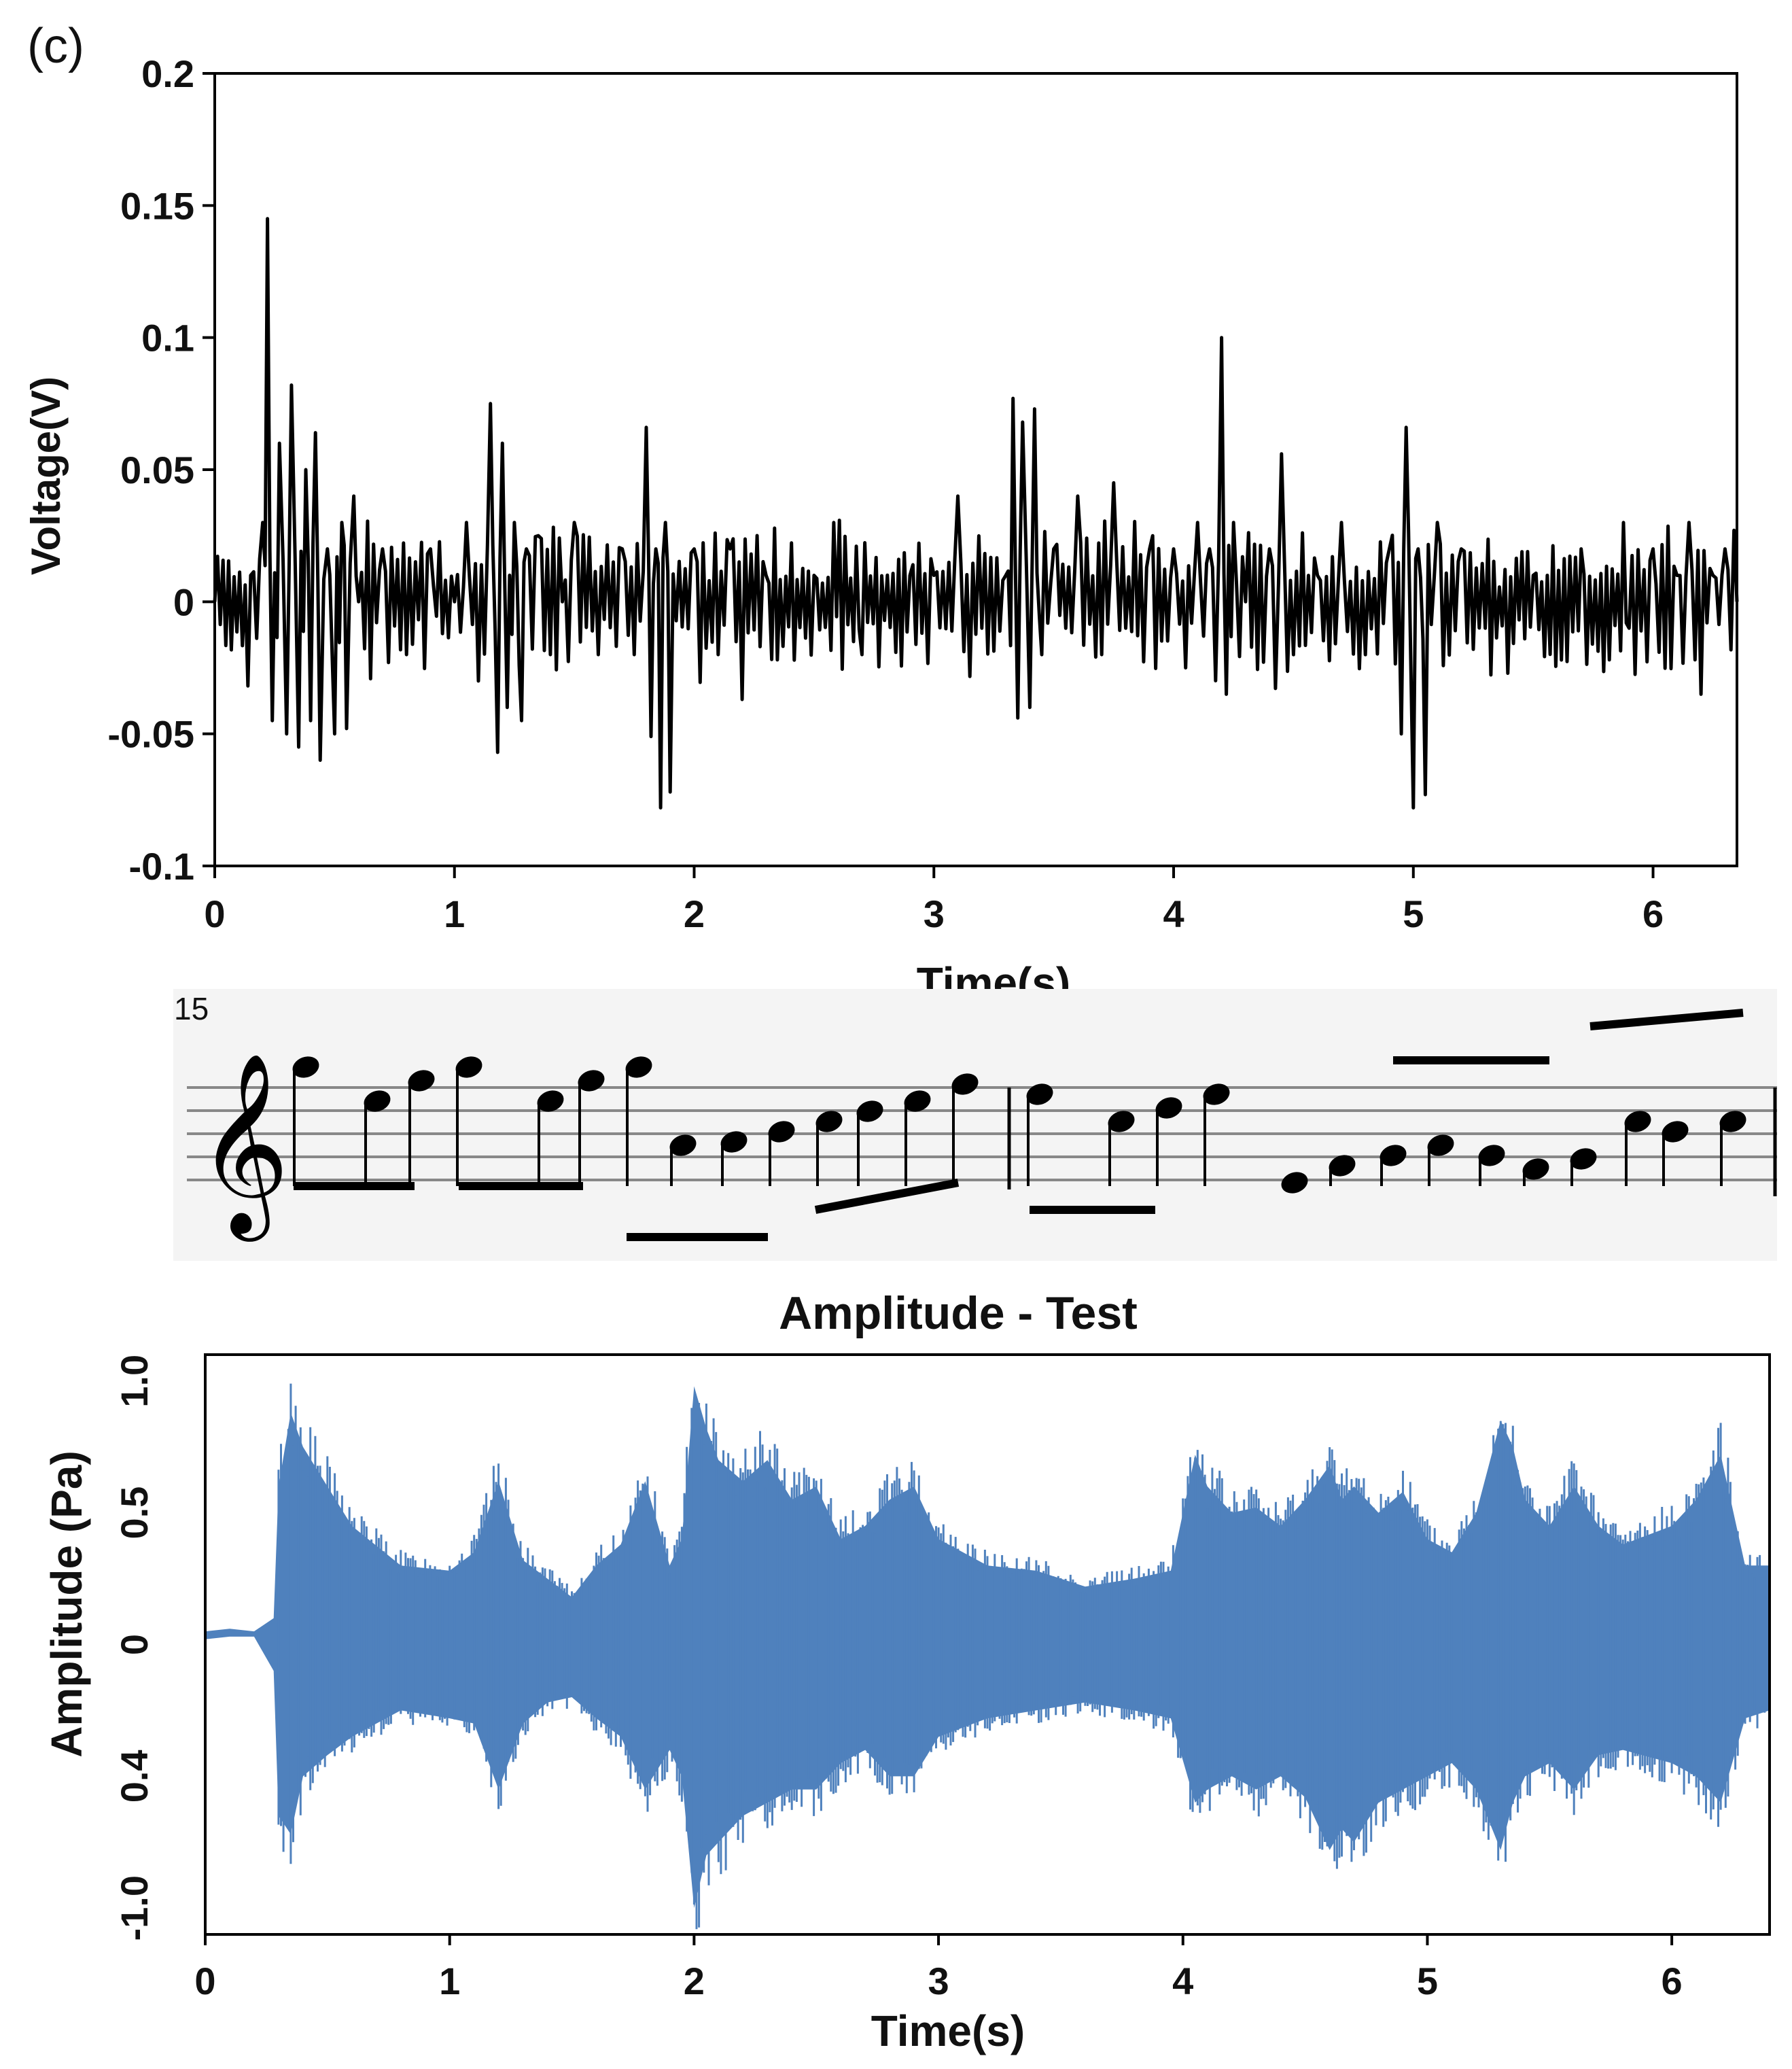 This screenshot has width=1792, height=2069. I want to click on treble-clef-icon: 𝄞, so click(243, 1147).